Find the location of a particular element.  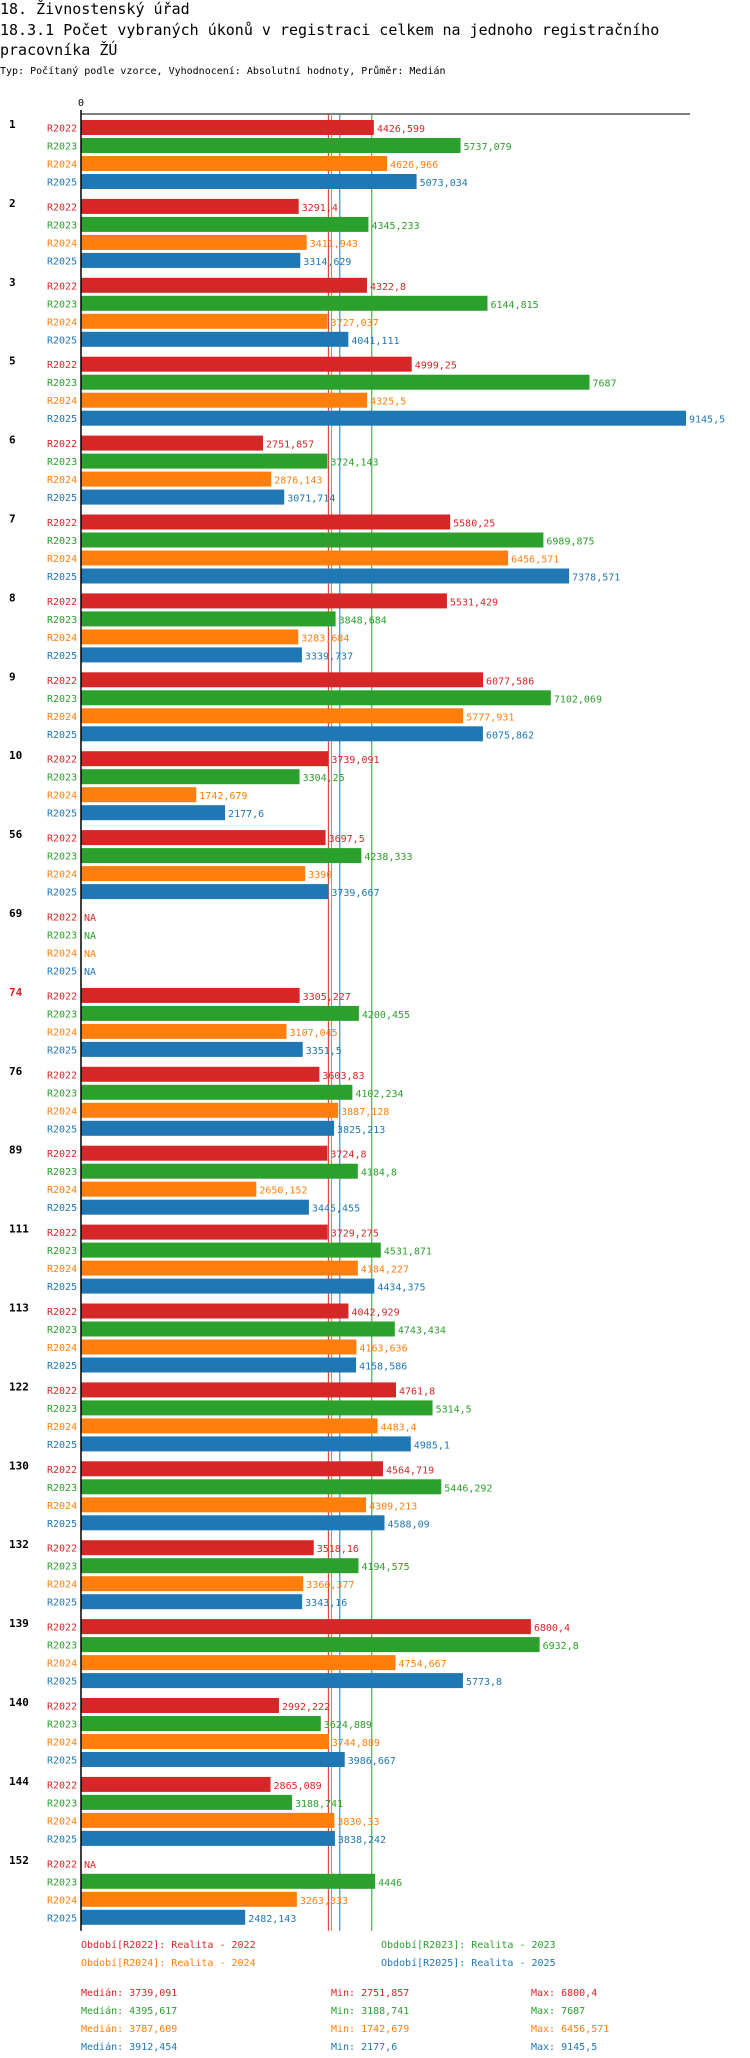

data-label: 3838,242 is located at coordinates (362, 1840).